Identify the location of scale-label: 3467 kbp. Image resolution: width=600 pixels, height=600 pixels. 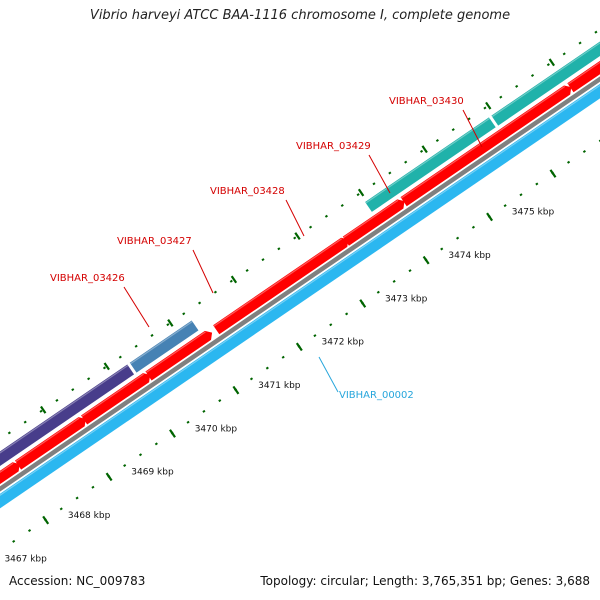
(25, 559).